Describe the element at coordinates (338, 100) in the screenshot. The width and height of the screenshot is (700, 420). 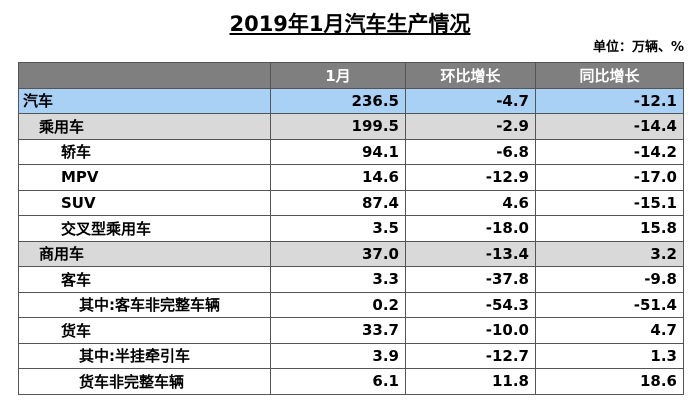
I see `value-cell: 236.5` at that location.